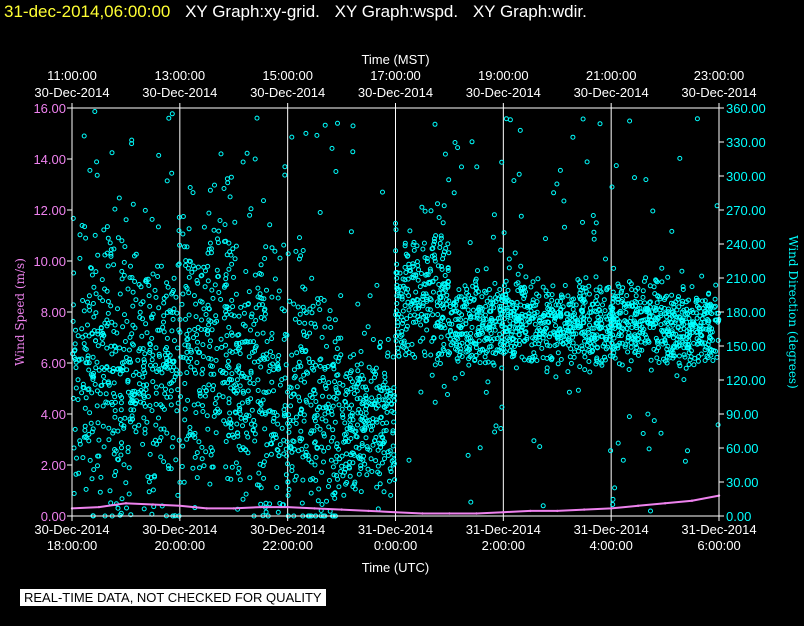  I want to click on x-tick-label-top-time: 13:00:00, so click(180, 75).